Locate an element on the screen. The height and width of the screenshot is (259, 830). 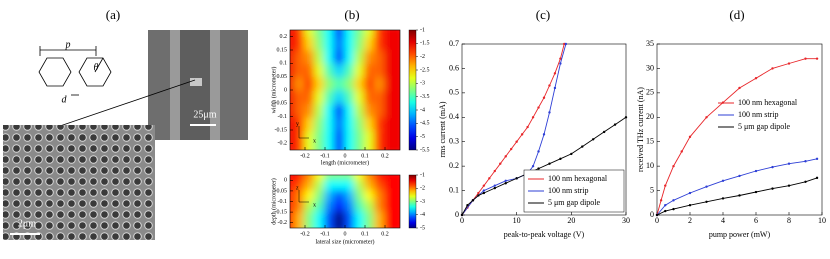
y-tick-label: 35 is located at coordinates (650, 43).